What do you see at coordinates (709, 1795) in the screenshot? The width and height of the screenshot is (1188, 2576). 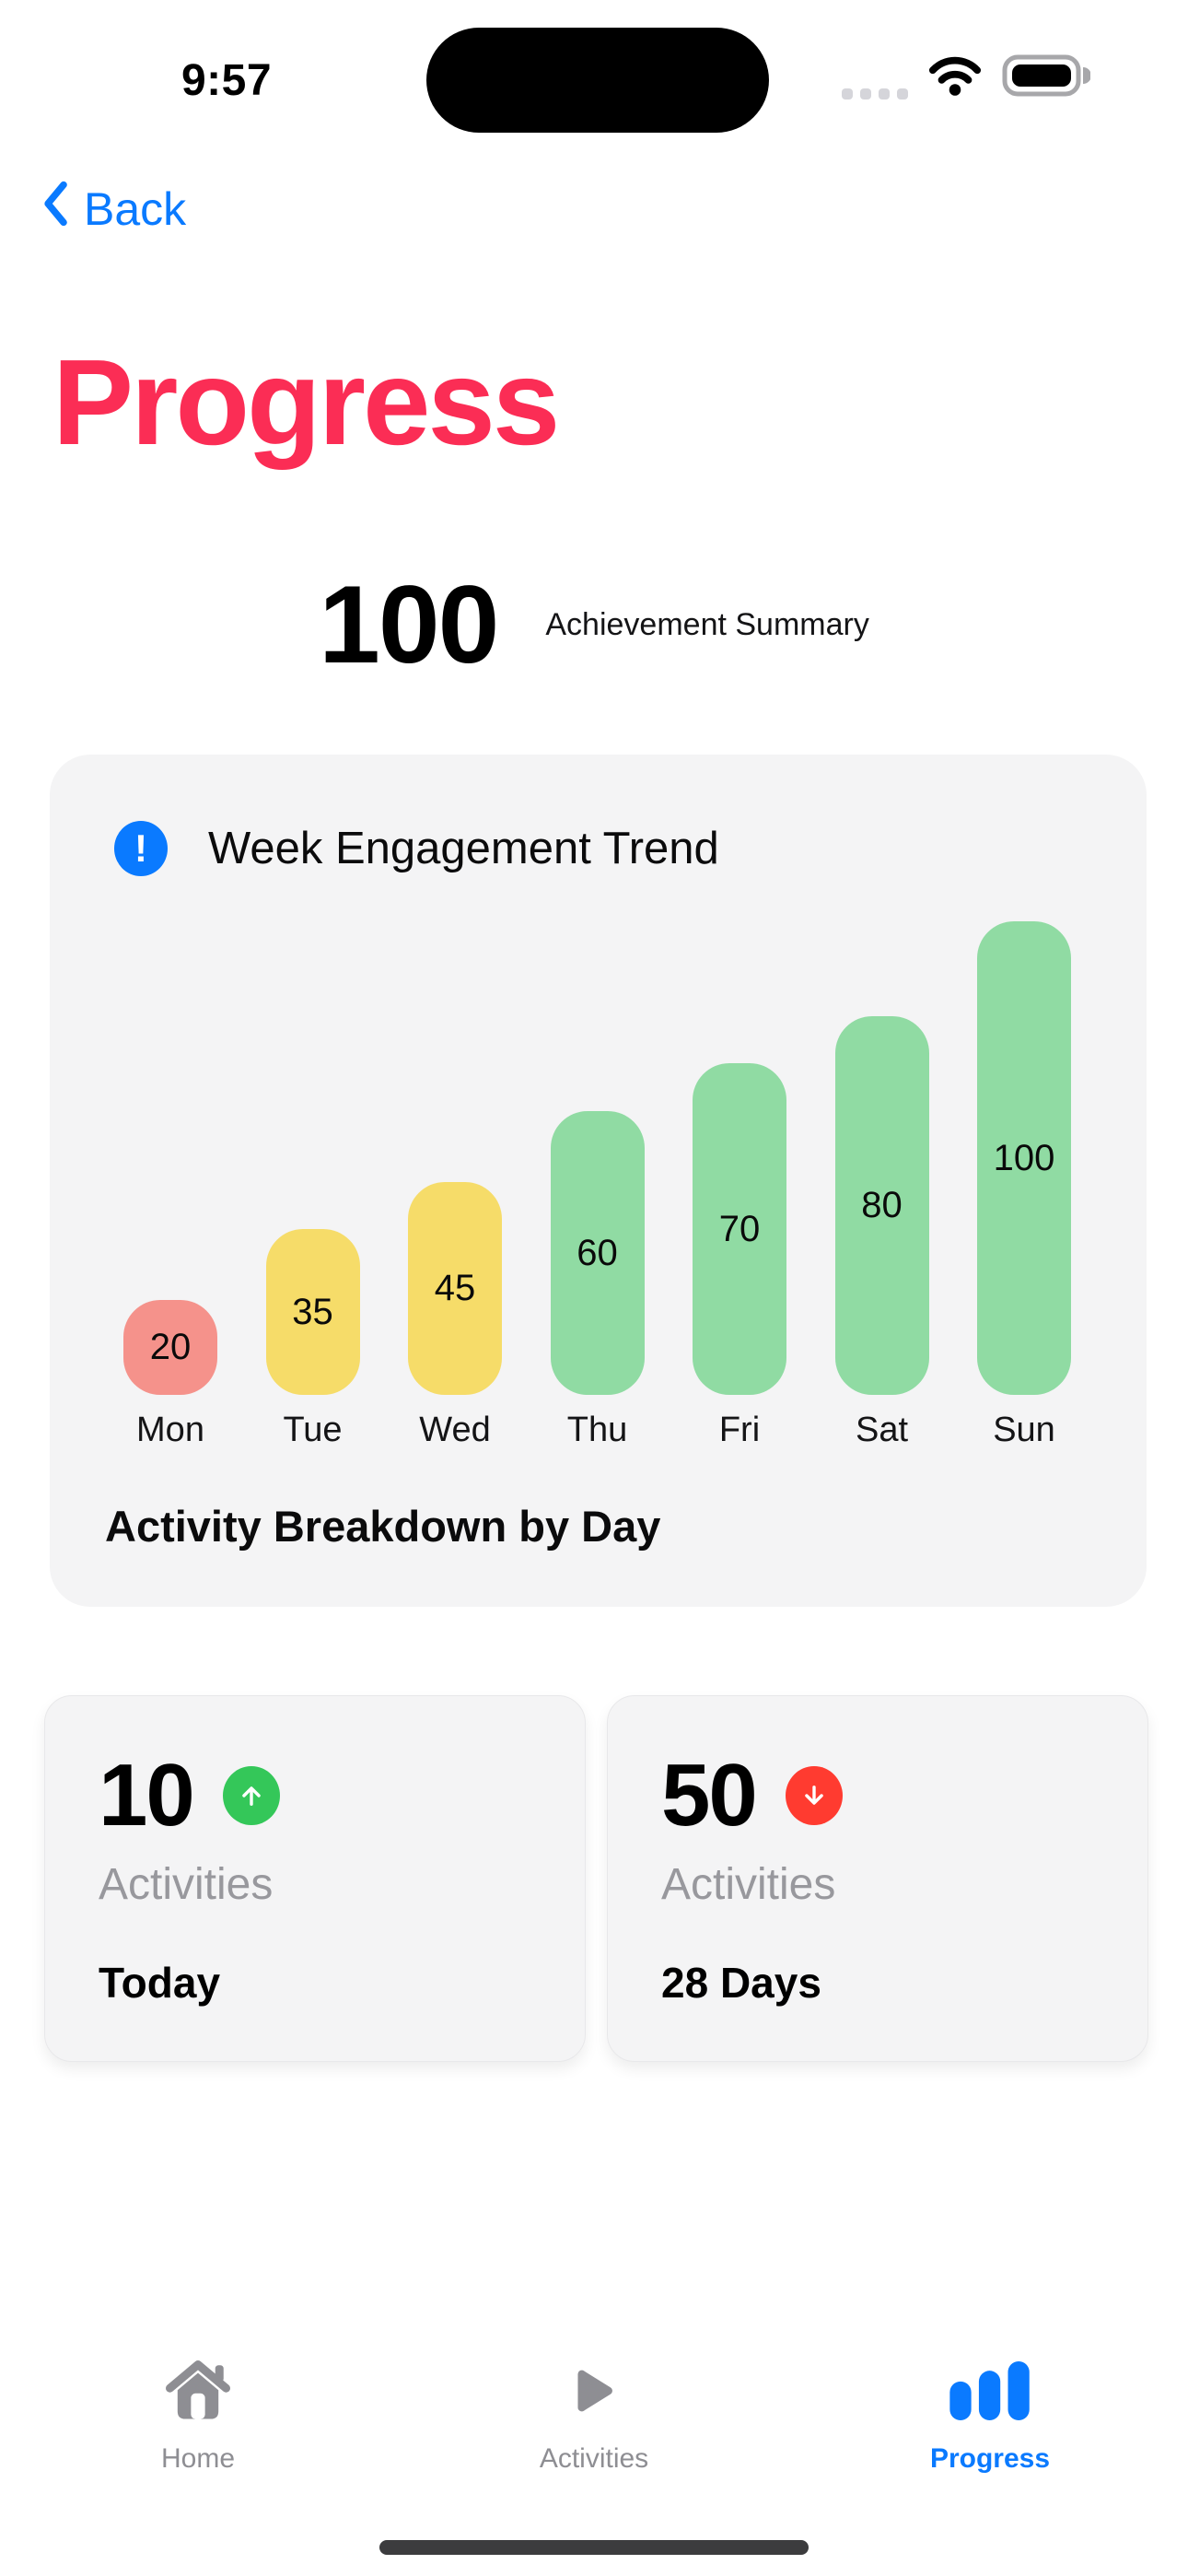 I see `stat-value: 50` at bounding box center [709, 1795].